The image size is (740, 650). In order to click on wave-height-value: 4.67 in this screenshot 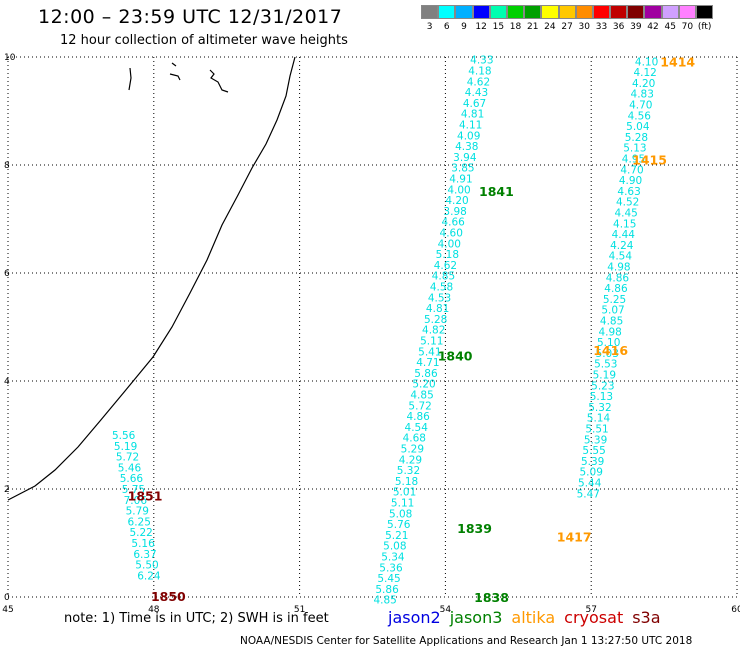, I will do `click(474, 104)`.